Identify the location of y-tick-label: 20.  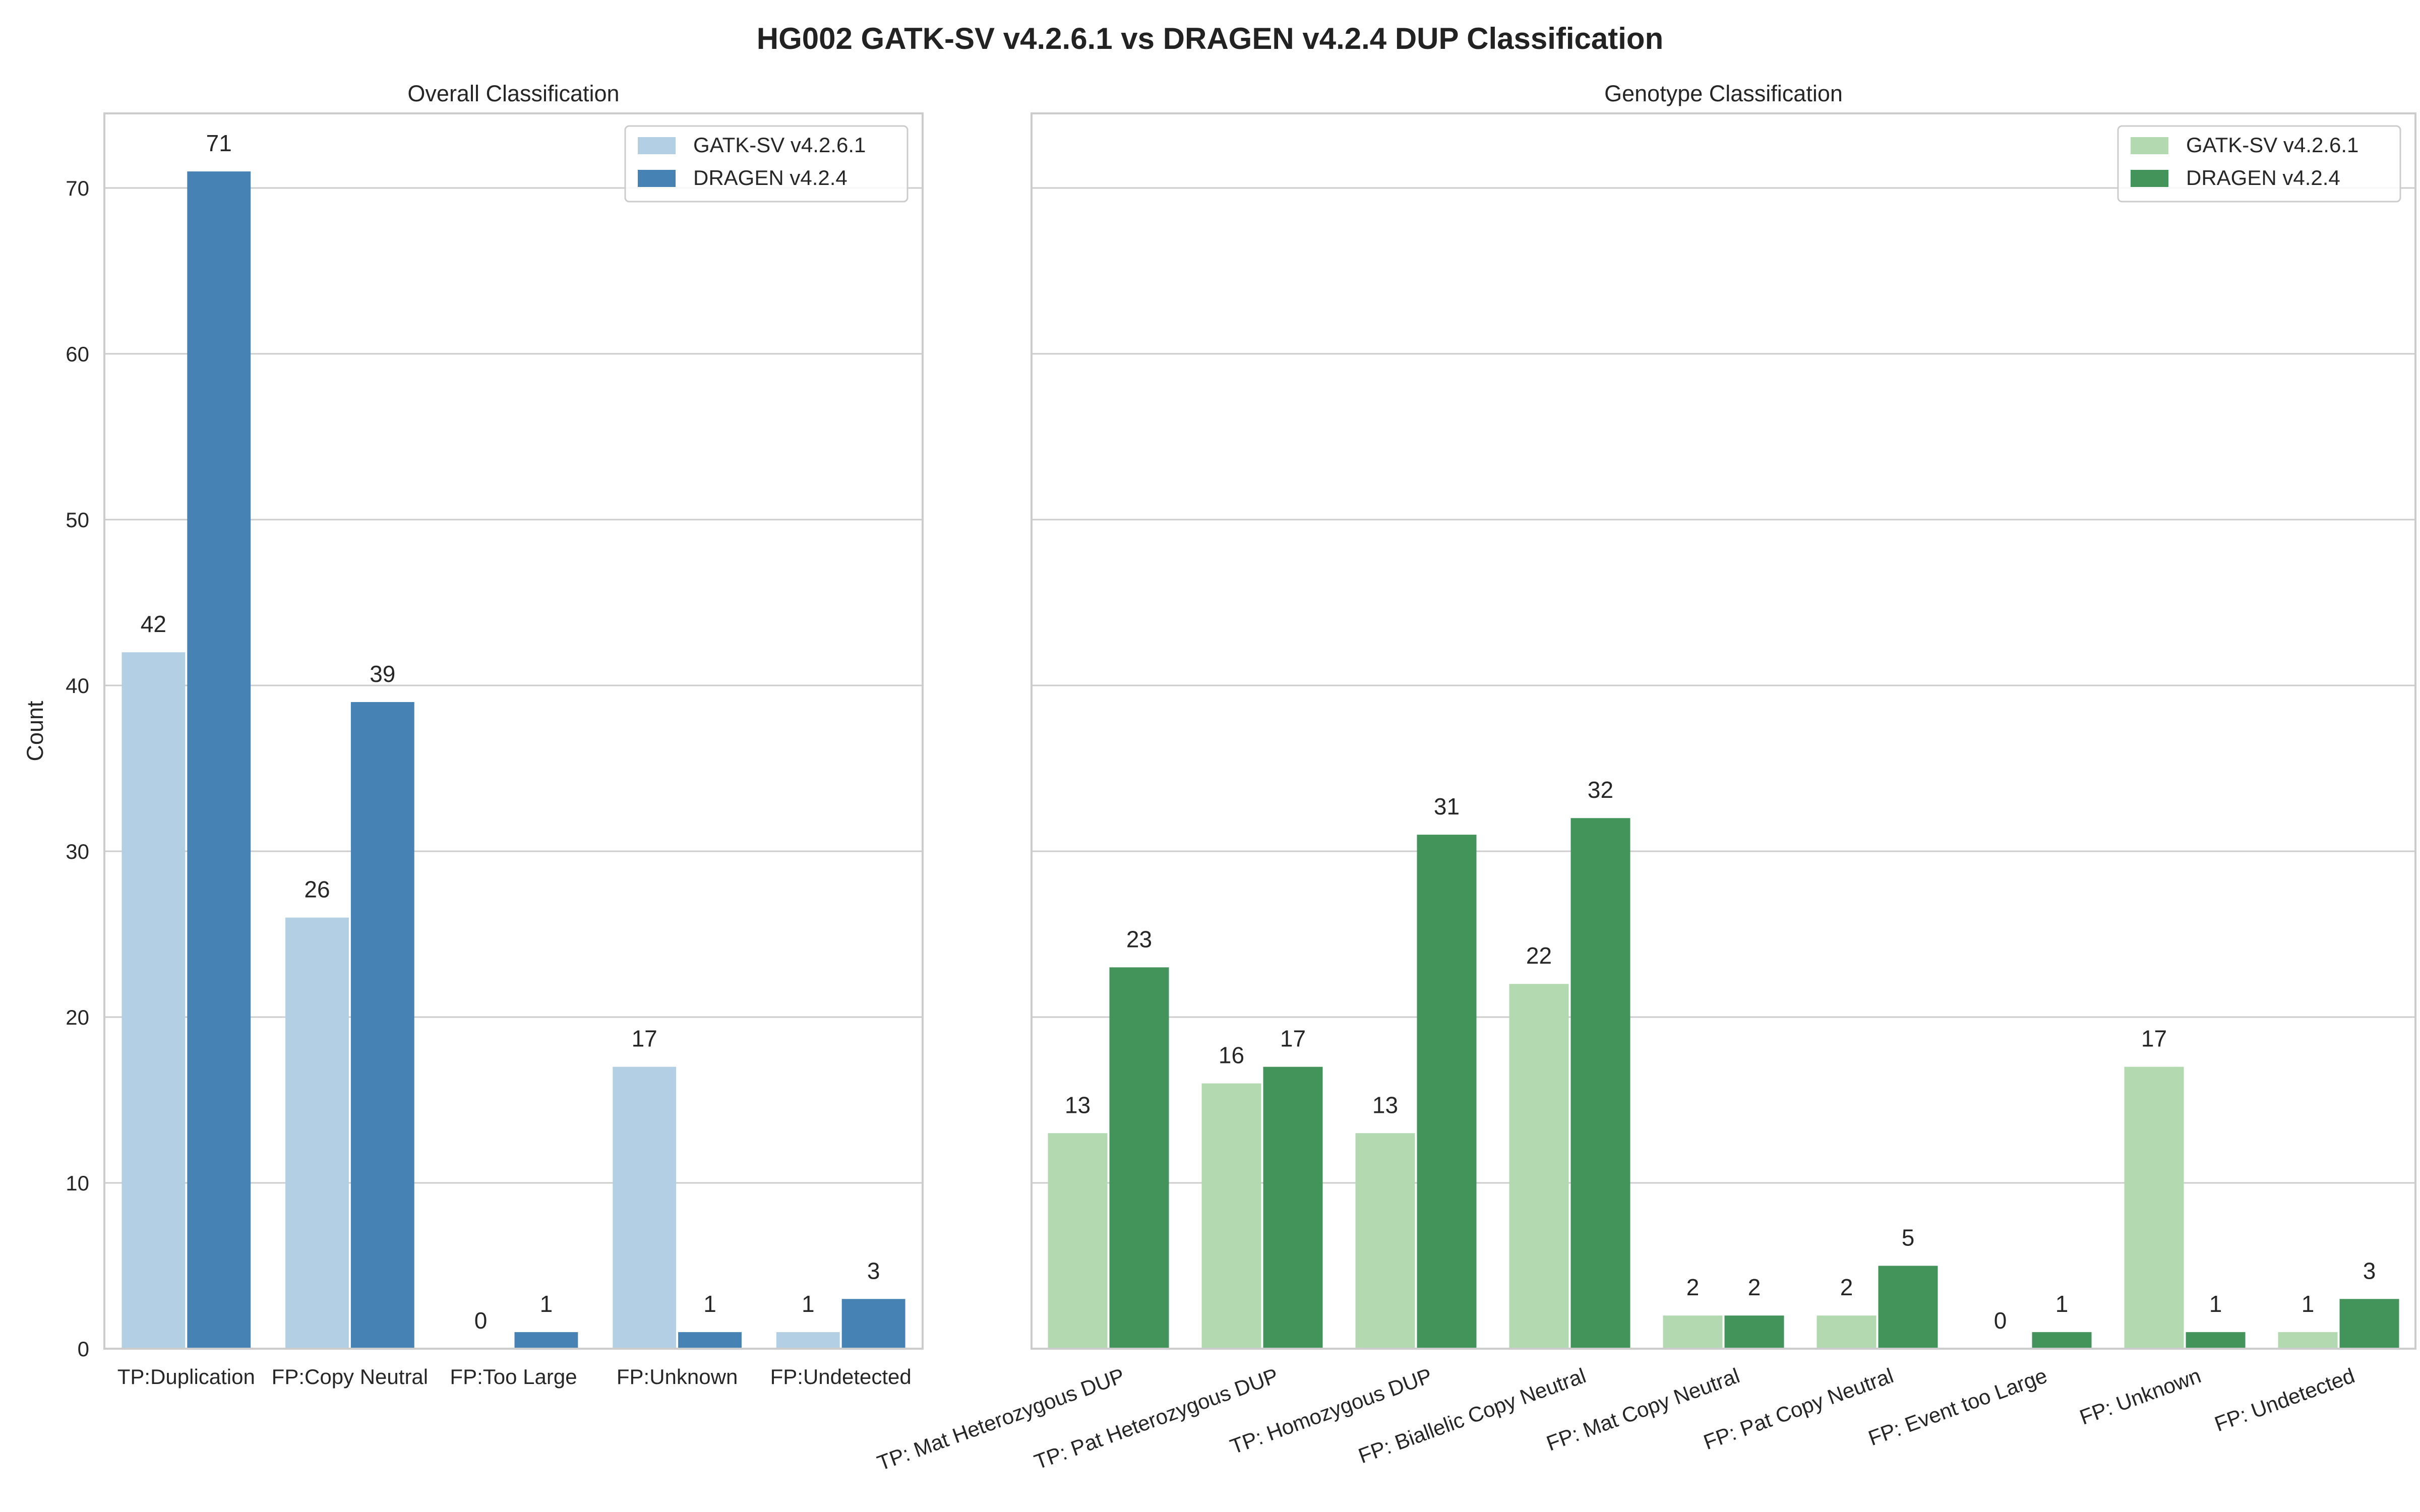
(77, 1017).